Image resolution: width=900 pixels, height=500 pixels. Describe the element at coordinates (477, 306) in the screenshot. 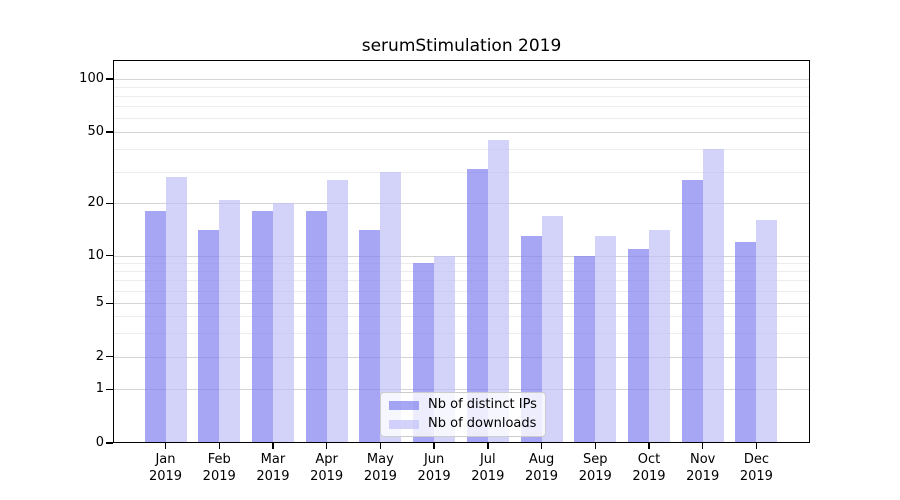

I see `bar-distinct-ips-jul` at that location.